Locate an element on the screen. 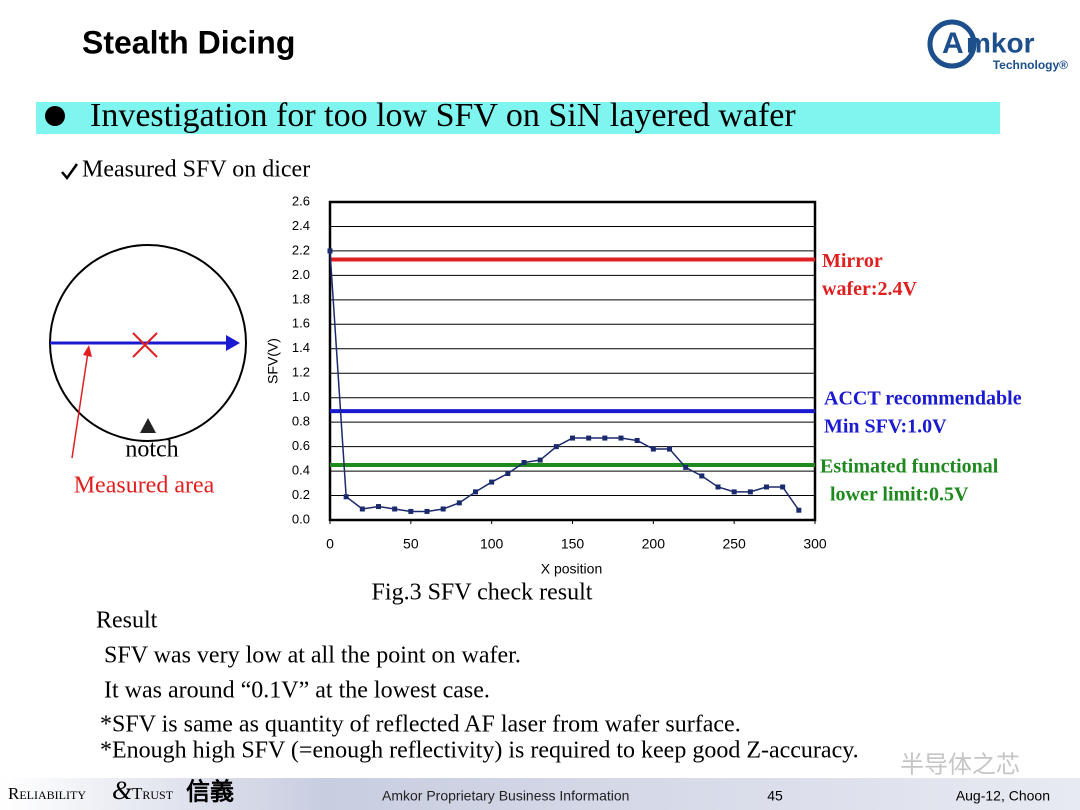 Image resolution: width=1080 pixels, height=810 pixels. result-line: It was around “0.1V” at the lowest case. is located at coordinates (297, 691).